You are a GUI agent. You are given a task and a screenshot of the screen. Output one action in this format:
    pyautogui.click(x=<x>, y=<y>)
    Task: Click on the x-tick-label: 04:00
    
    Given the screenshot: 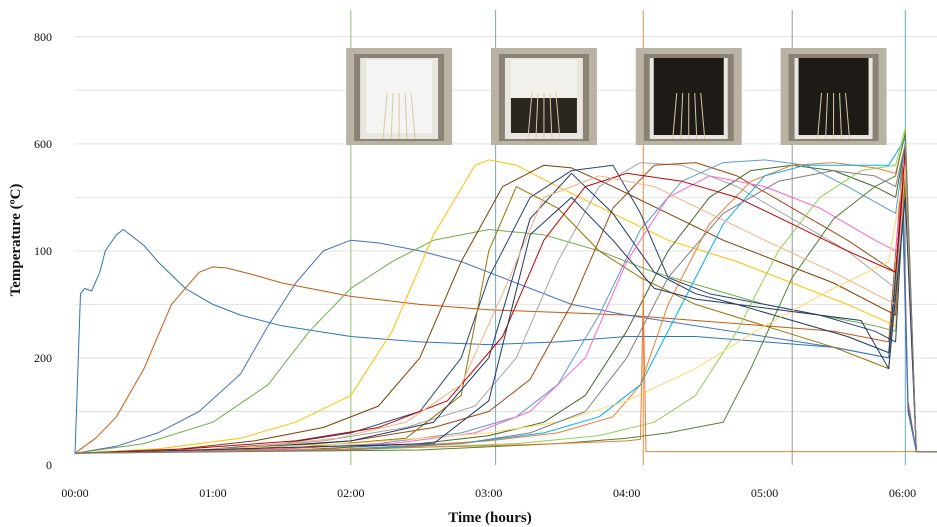 What is the action you would take?
    pyautogui.click(x=626, y=493)
    